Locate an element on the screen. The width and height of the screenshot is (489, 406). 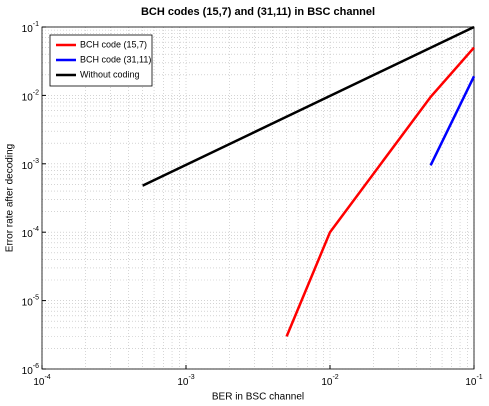
y-axis-label: Error rate after decoding is located at coordinates (10, 198).